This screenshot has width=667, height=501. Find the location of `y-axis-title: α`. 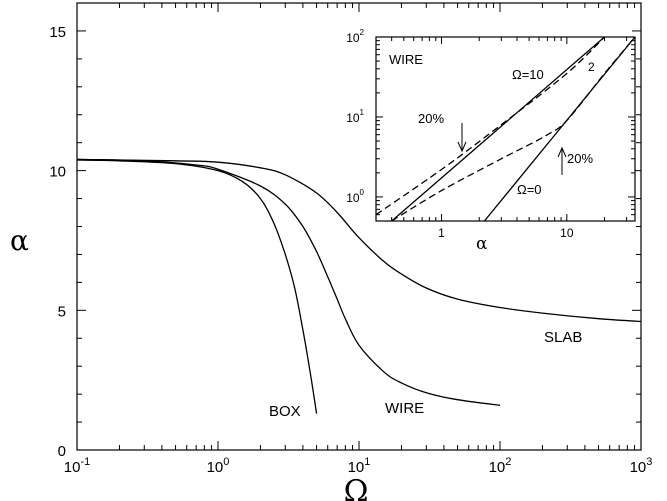

y-axis-title: α is located at coordinates (19, 240).